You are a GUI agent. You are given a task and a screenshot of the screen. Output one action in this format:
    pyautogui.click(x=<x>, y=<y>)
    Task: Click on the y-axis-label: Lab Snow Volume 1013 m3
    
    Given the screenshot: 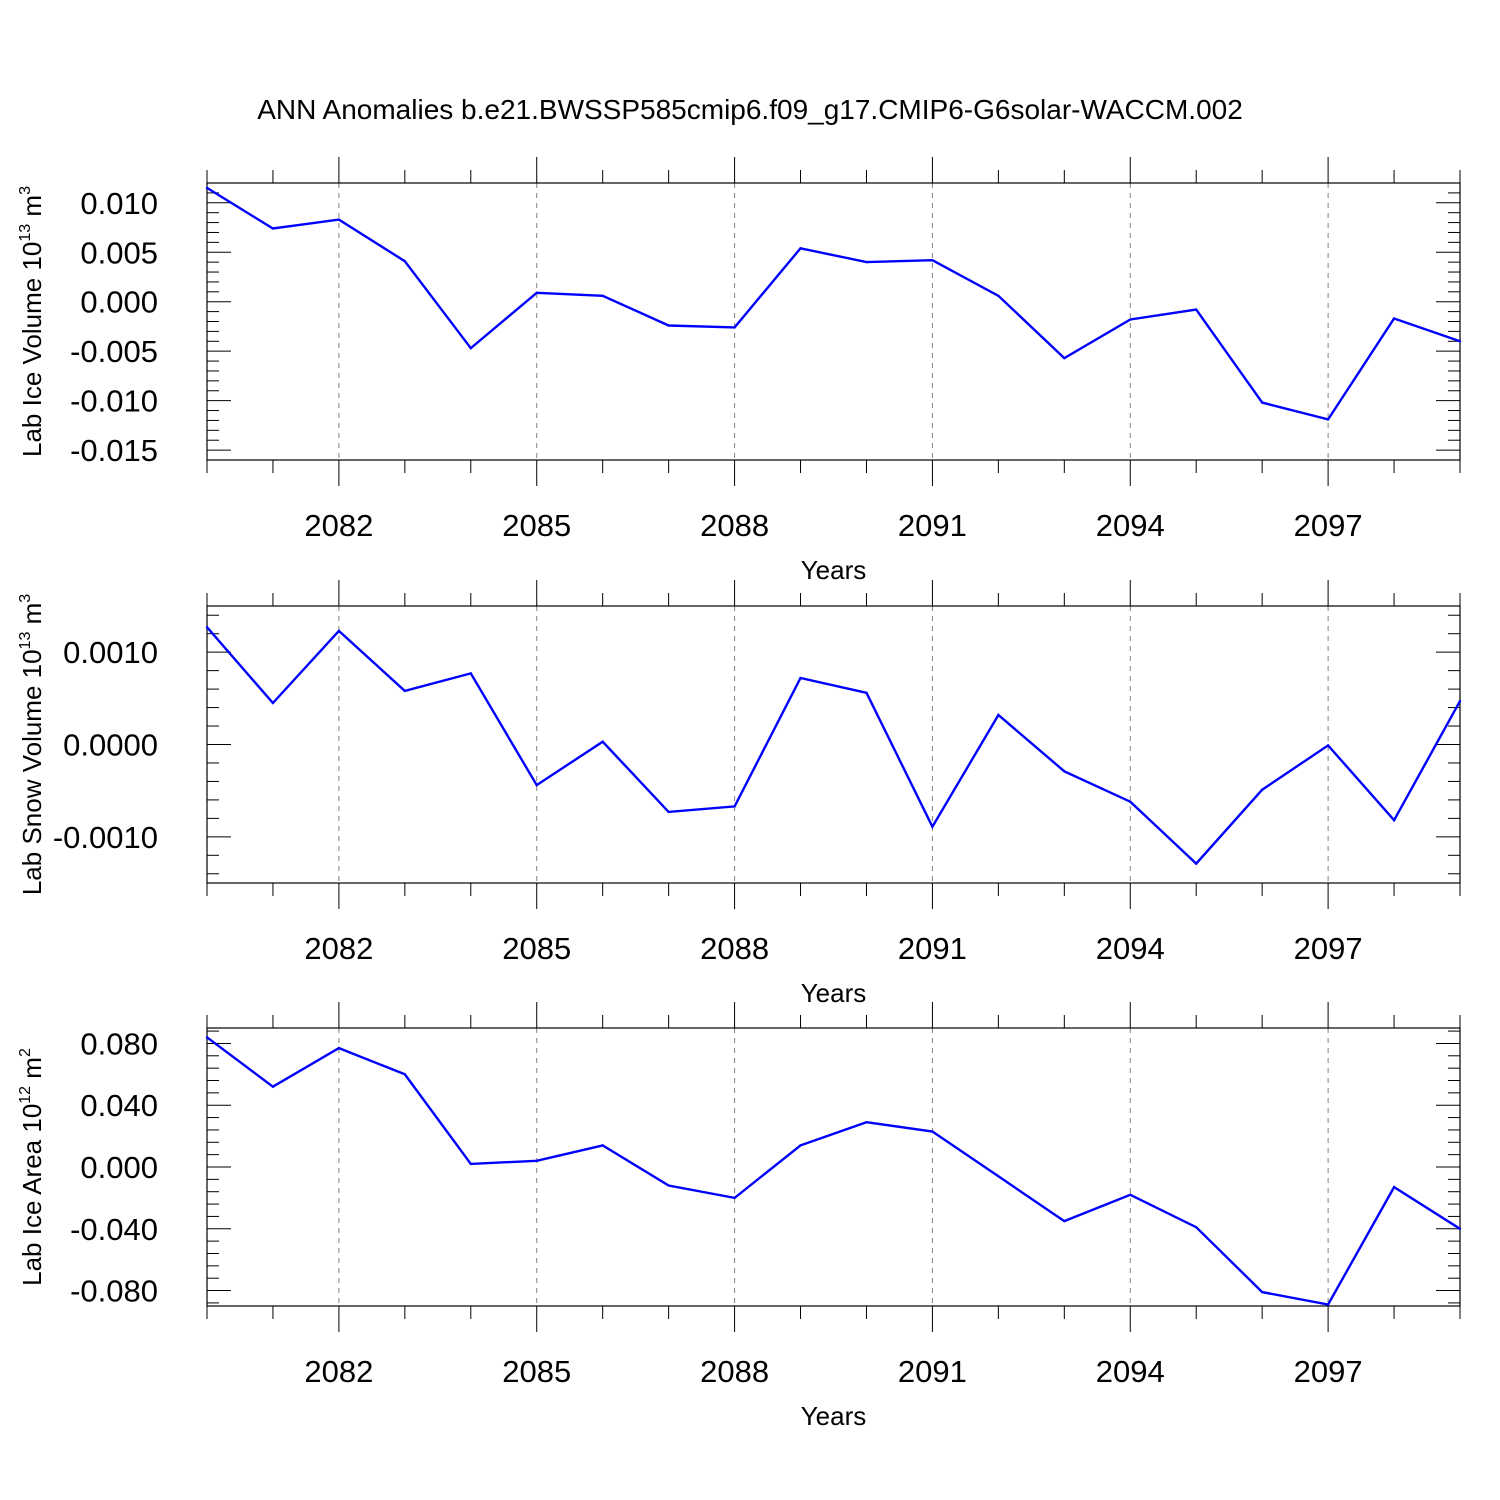 What is the action you would take?
    pyautogui.click(x=32, y=744)
    